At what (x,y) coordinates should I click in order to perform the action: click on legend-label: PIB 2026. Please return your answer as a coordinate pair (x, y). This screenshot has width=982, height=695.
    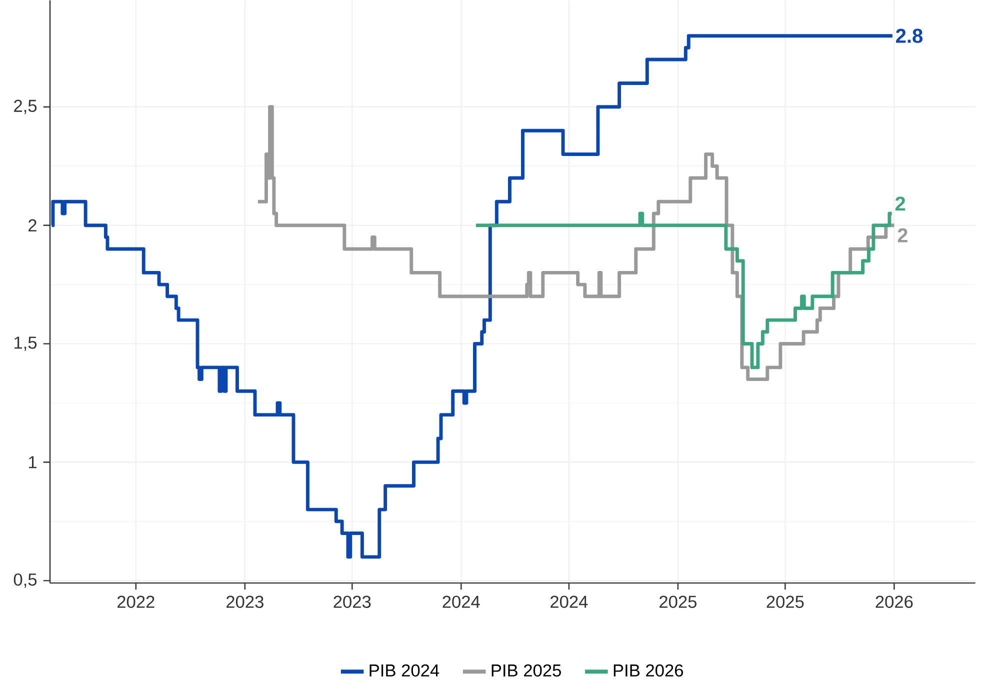
    Looking at the image, I should click on (649, 670).